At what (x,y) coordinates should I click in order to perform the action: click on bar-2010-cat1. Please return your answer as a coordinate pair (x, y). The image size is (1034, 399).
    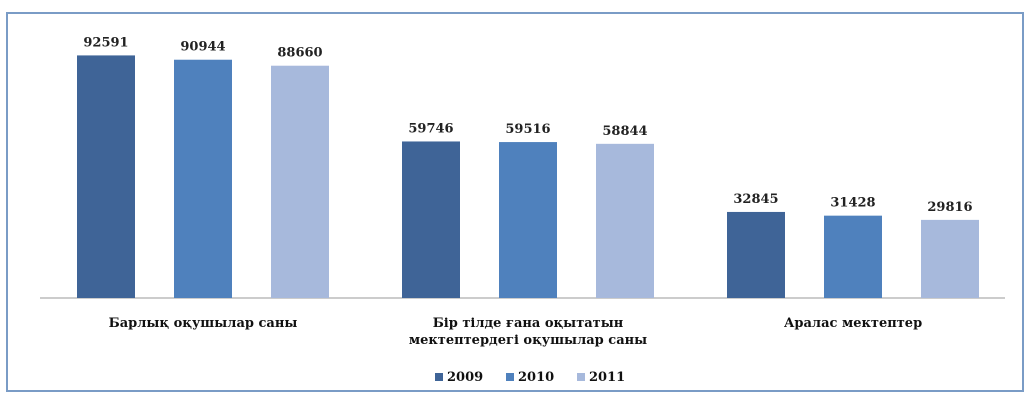
    Looking at the image, I should click on (203, 179).